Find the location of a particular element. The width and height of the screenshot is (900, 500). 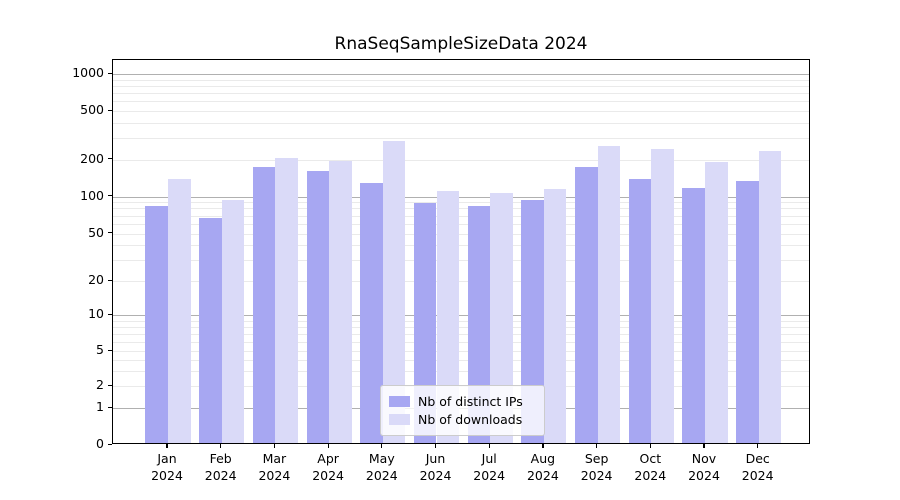

x-tick-label: Apr 2024 is located at coordinates (328, 467).